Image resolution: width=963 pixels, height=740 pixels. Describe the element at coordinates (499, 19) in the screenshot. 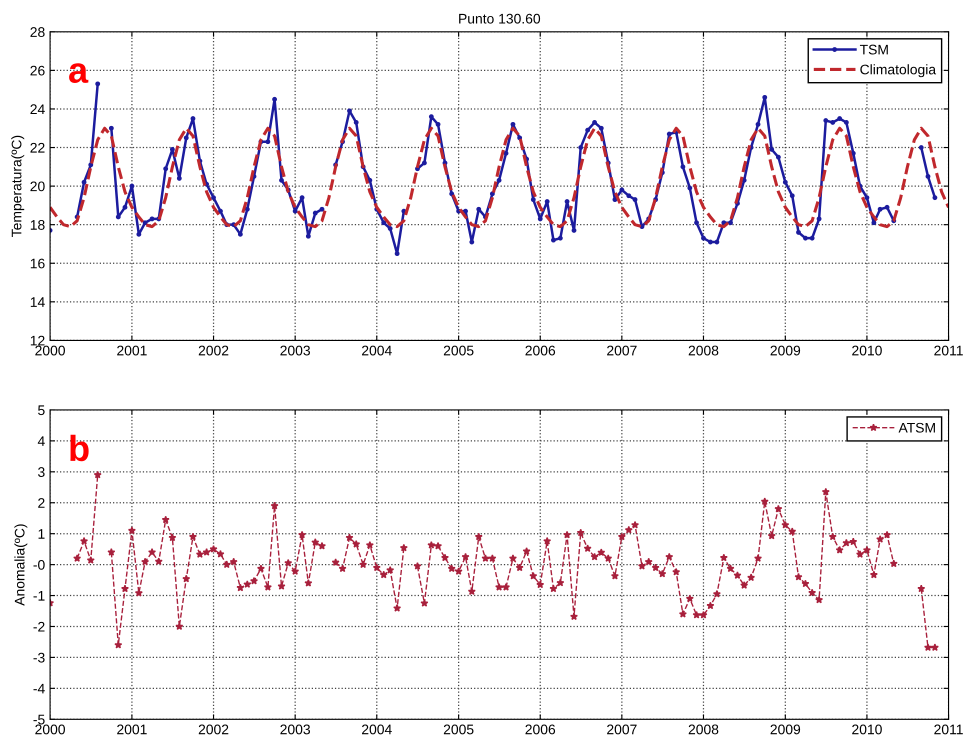

I see `chart-title: Punto 130.60` at that location.